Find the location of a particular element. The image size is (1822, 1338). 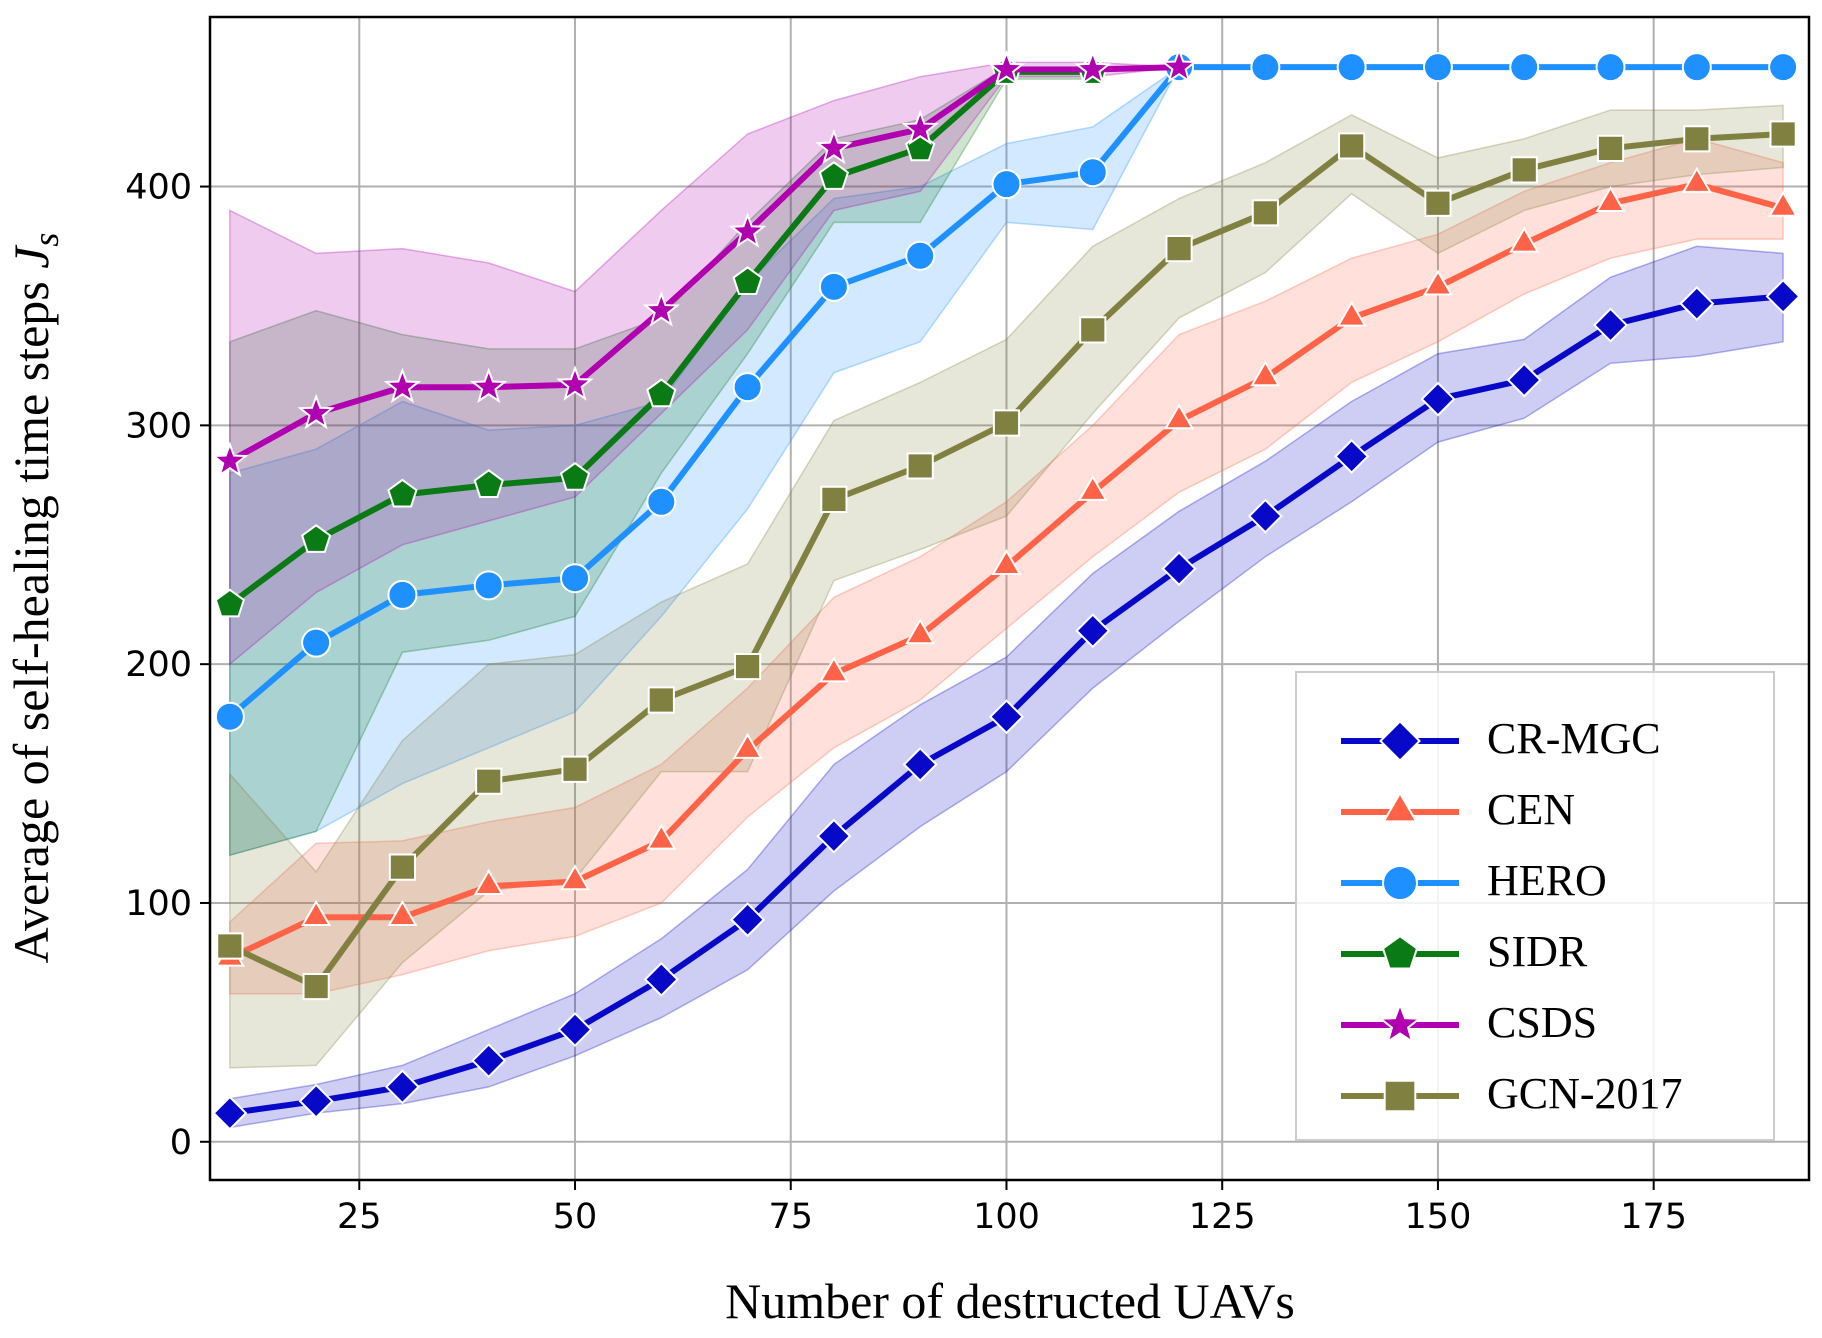

y-axis-label-text: Average of self-healing time steps is located at coordinates (31, 616).